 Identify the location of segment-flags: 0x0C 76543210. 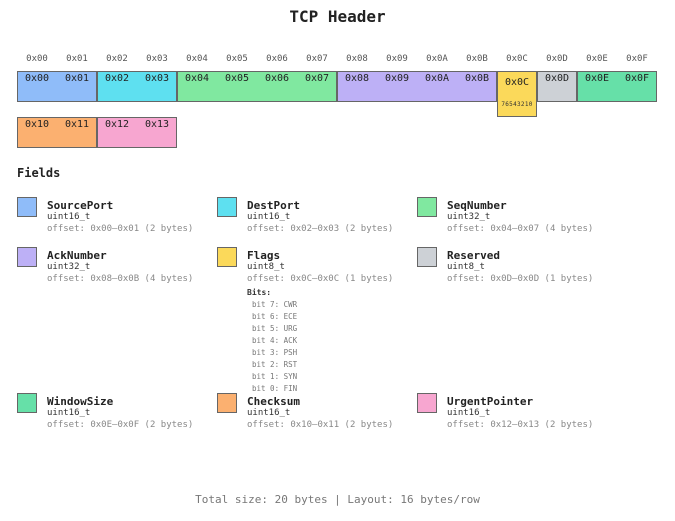
(517, 94).